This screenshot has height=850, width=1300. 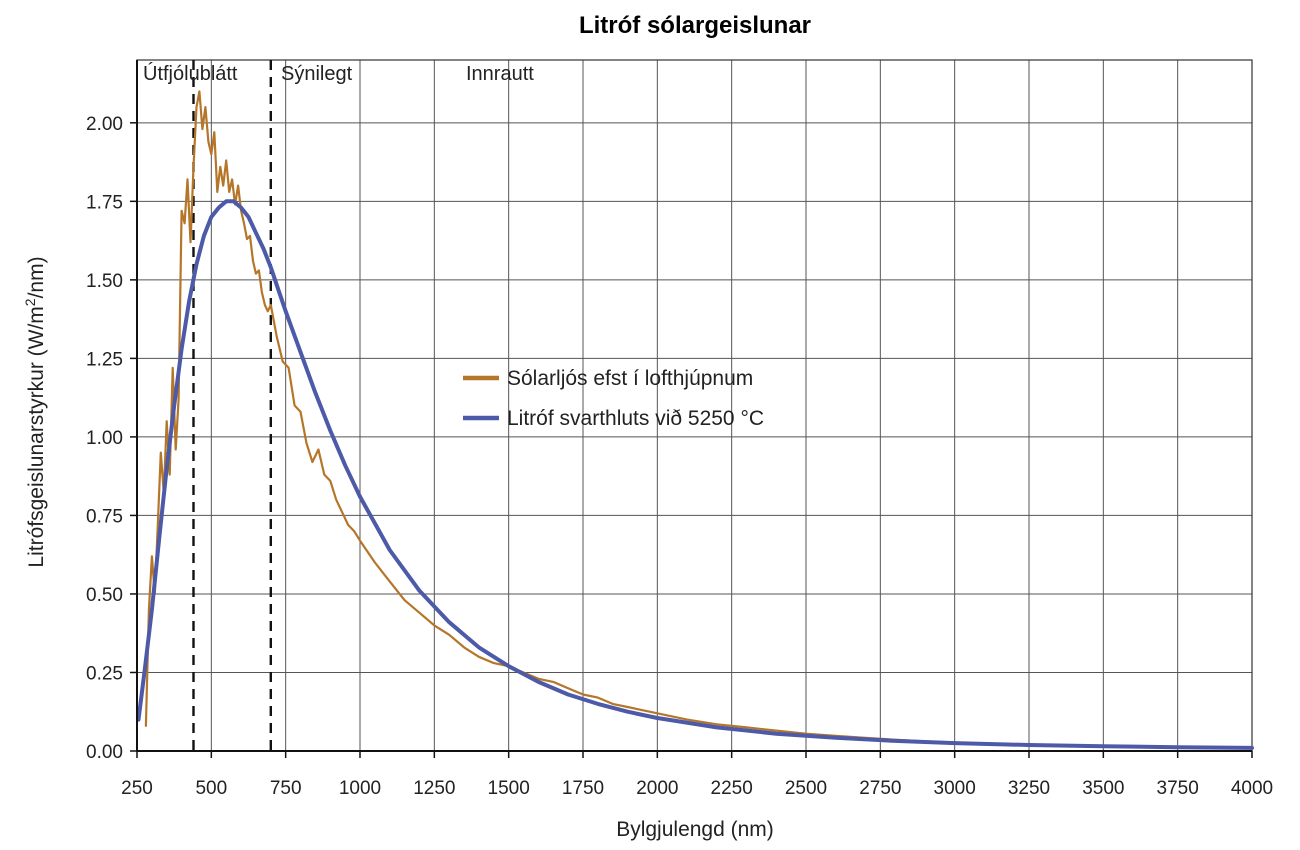 What do you see at coordinates (1029, 788) in the screenshot?
I see `x-tick-label: 3250` at bounding box center [1029, 788].